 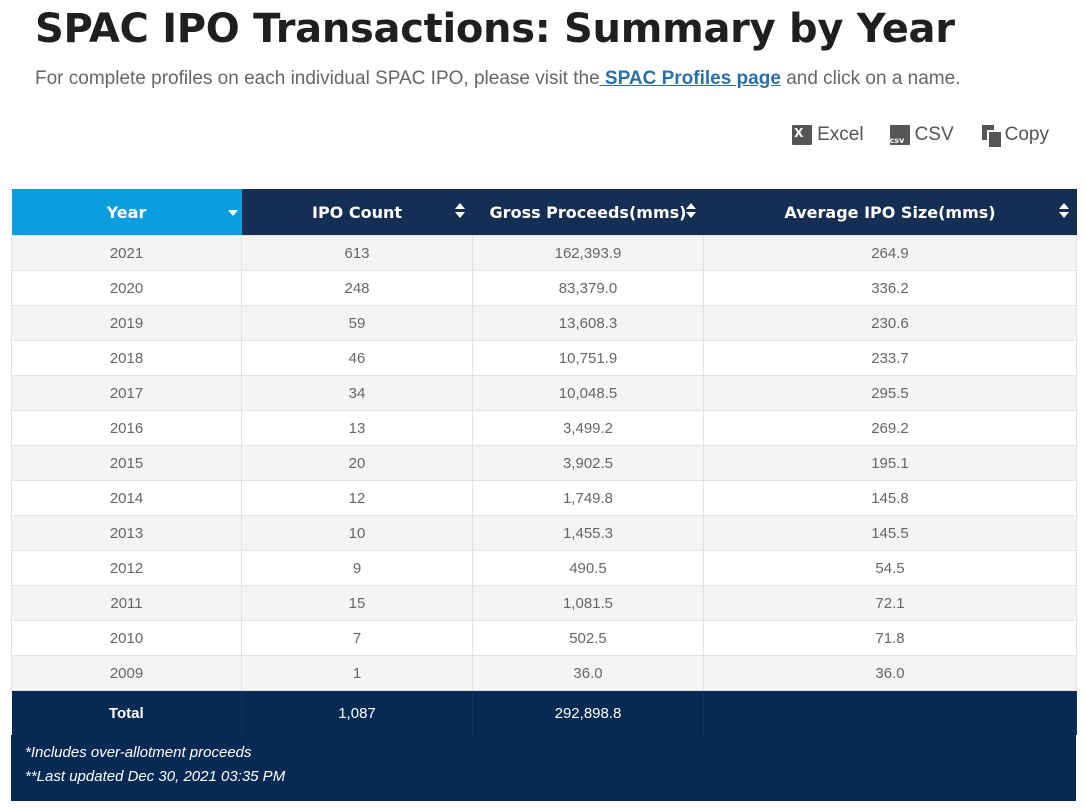 What do you see at coordinates (890, 533) in the screenshot?
I see `cell-average-ipo-size: 145.5` at bounding box center [890, 533].